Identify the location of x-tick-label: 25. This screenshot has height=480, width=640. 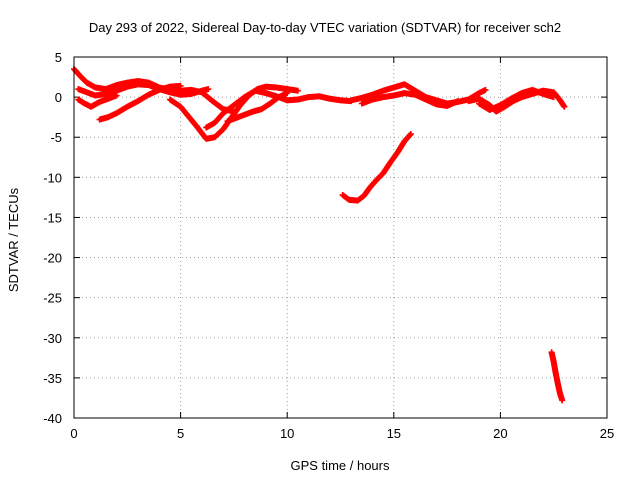
(607, 433).